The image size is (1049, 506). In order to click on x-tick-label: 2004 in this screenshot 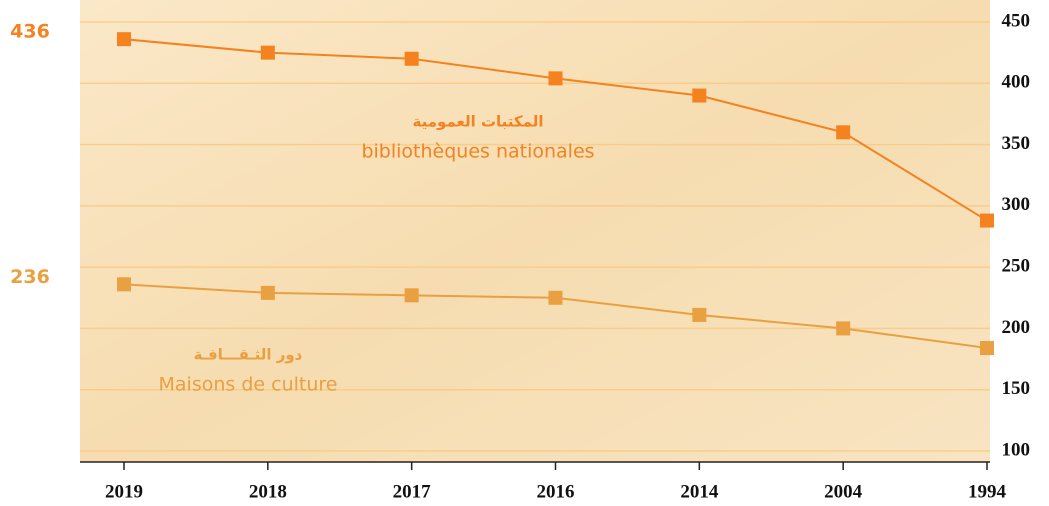, I will do `click(843, 491)`.